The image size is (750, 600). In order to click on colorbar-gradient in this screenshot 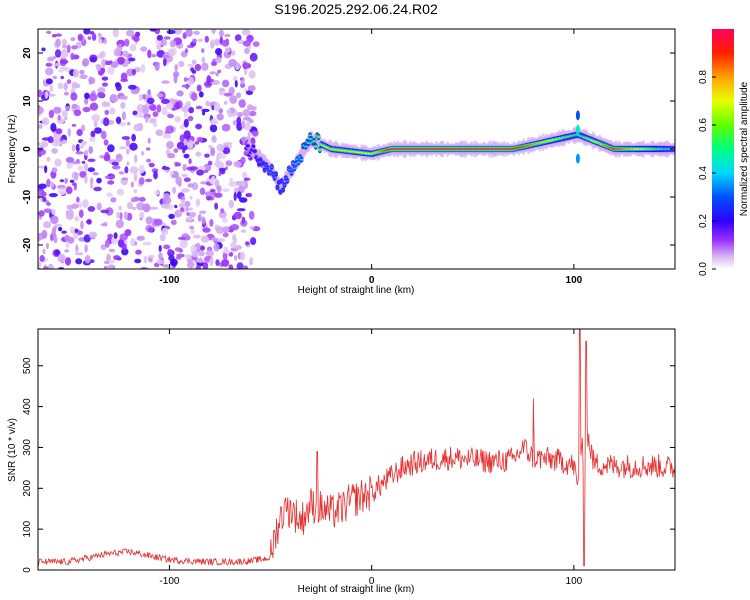, I will do `click(723, 149)`.